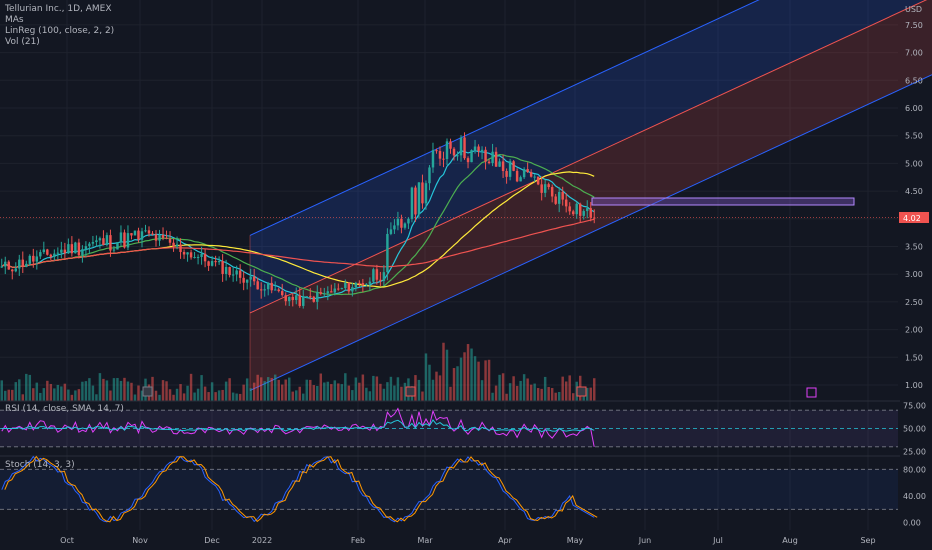 The height and width of the screenshot is (550, 932). Describe the element at coordinates (914, 108) in the screenshot. I see `price-tick-label: 6.00` at that location.